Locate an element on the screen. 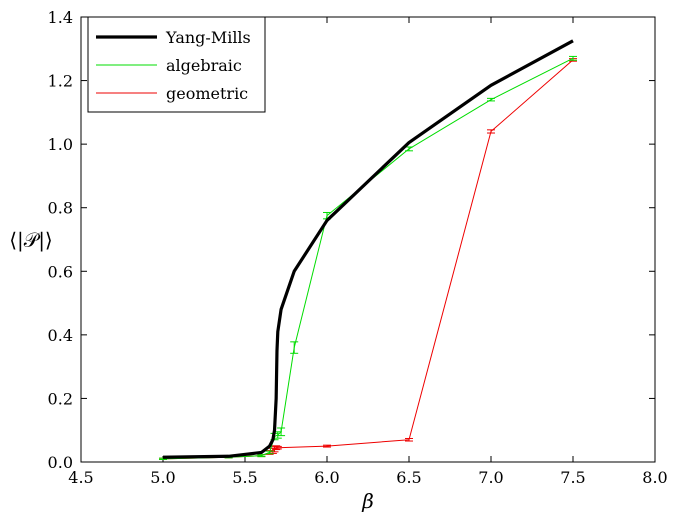 This screenshot has height=514, width=676. legend: Yang-Mills algebraic geometric is located at coordinates (176, 64).